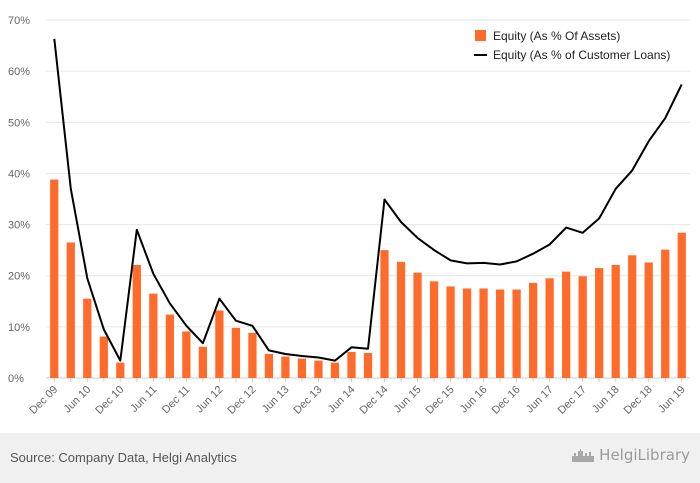 The width and height of the screenshot is (700, 483). Describe the element at coordinates (373, 400) in the screenshot. I see `x-tick-label: Dec 14` at that location.